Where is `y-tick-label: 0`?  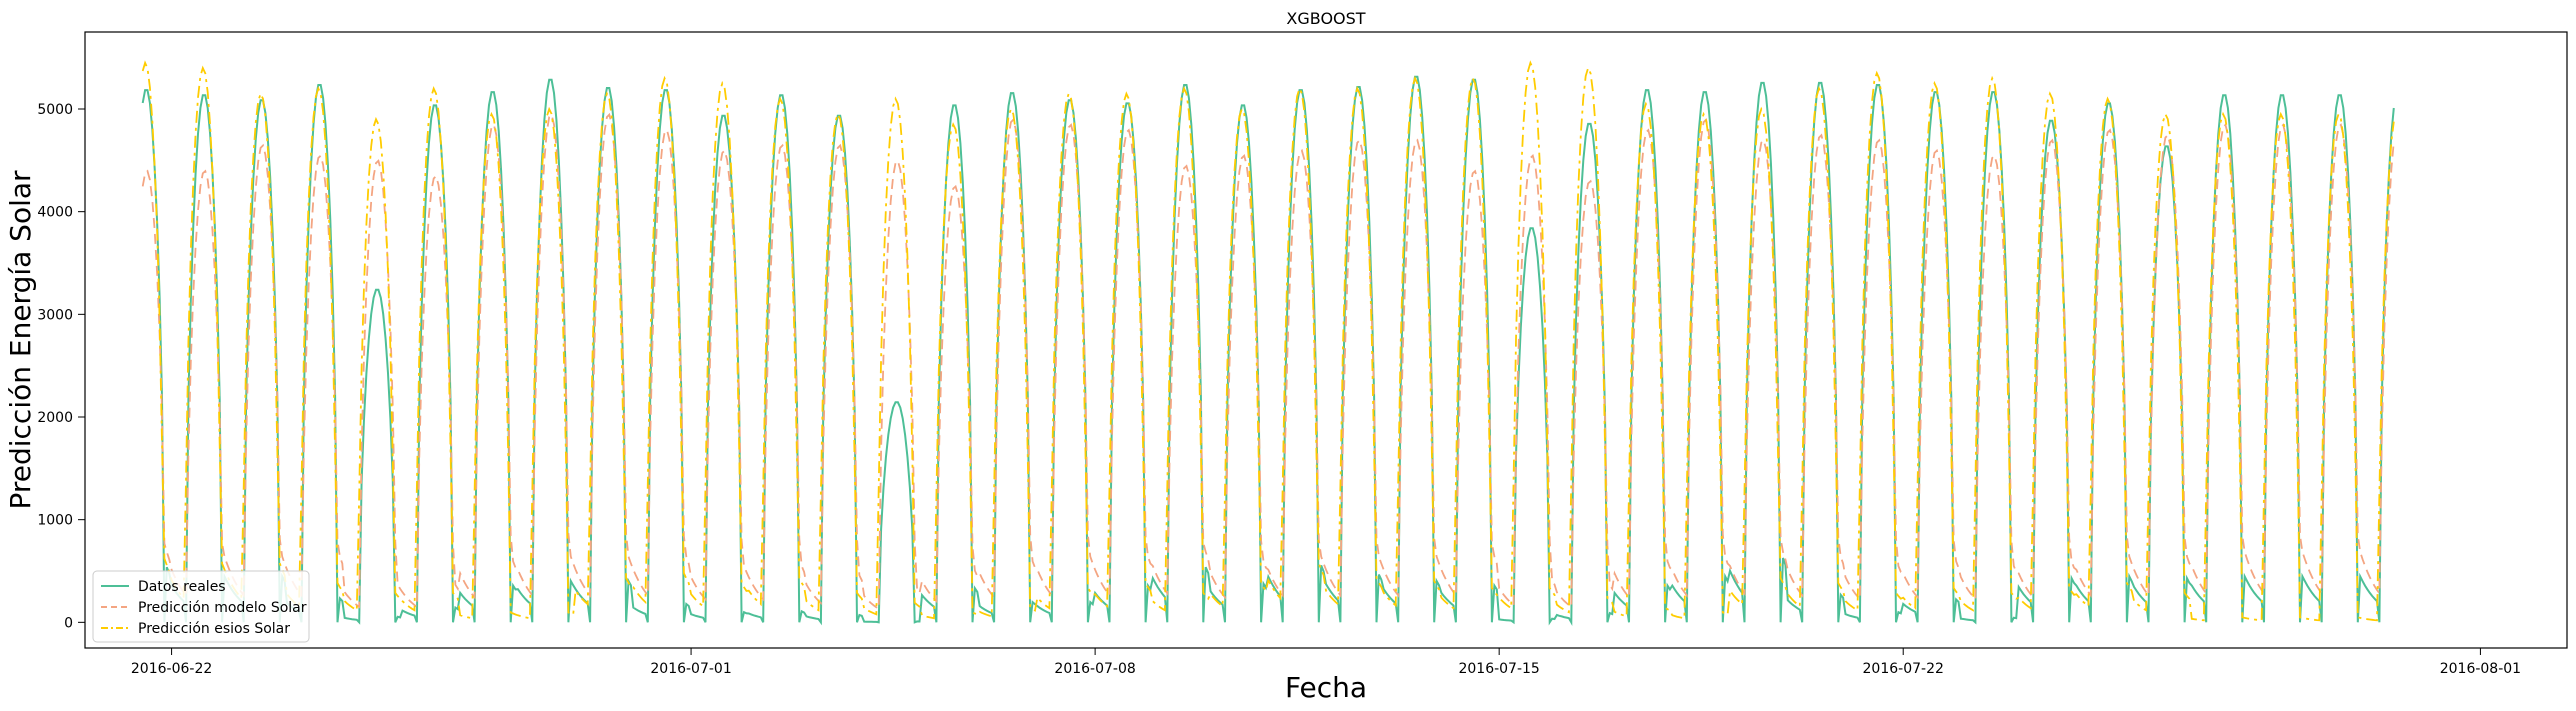
y-tick-label: 0 is located at coordinates (68, 623).